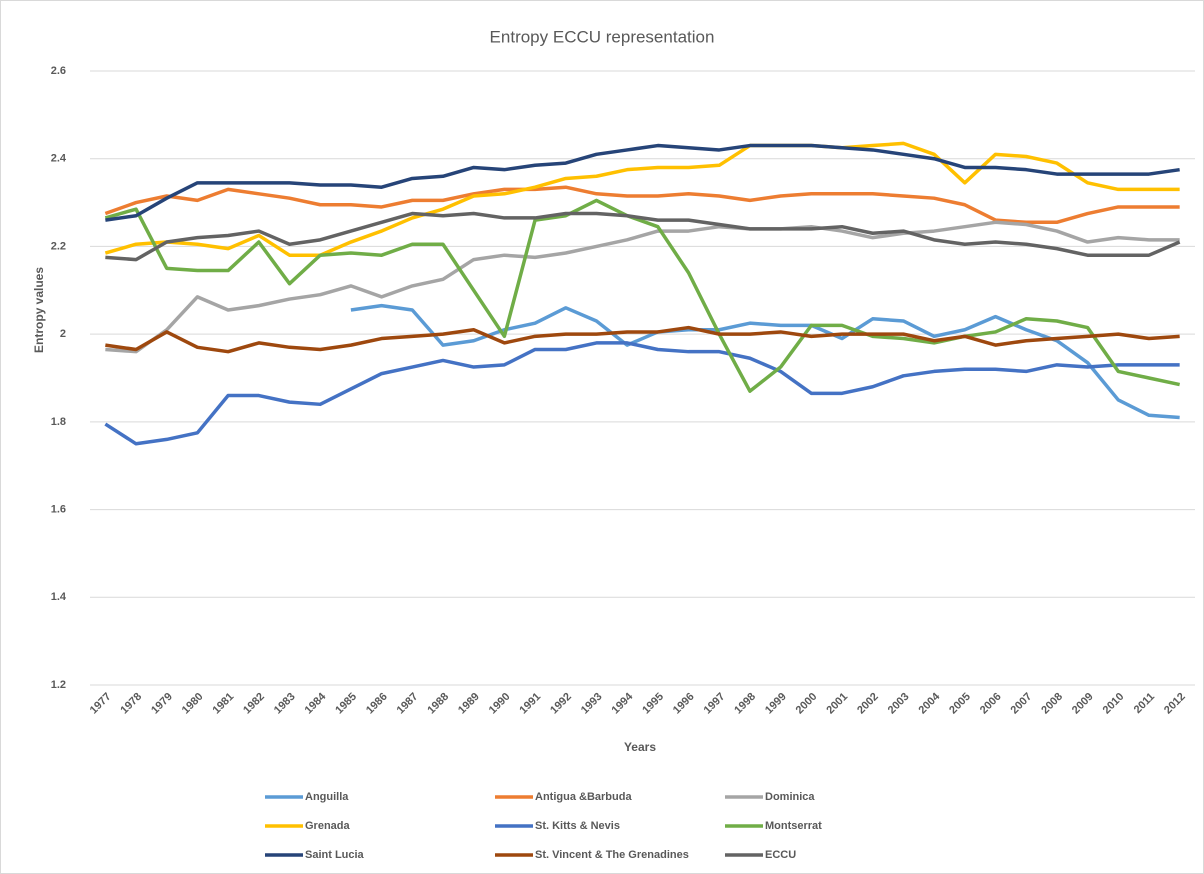  What do you see at coordinates (58, 422) in the screenshot?
I see `y-tick-label: 1.8` at bounding box center [58, 422].